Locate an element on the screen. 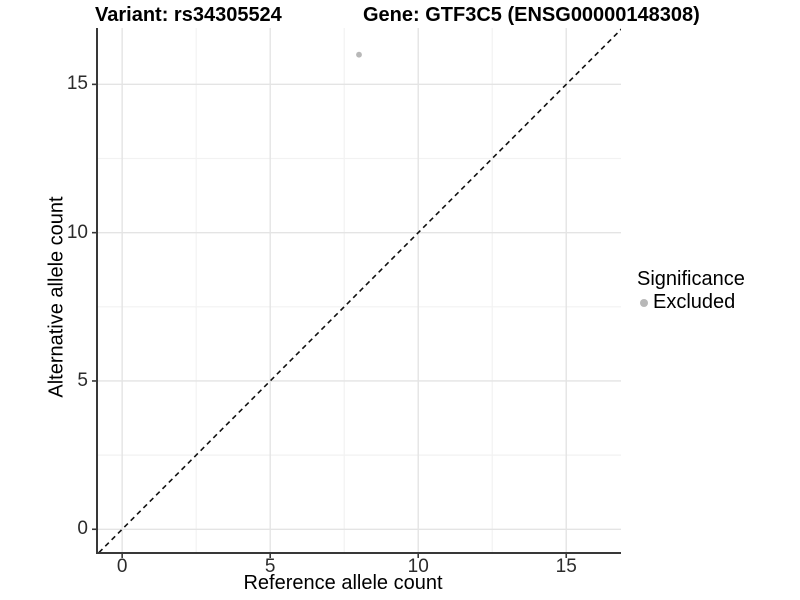 This screenshot has height=600, width=800. y-tick-label: 5 is located at coordinates (82, 380).